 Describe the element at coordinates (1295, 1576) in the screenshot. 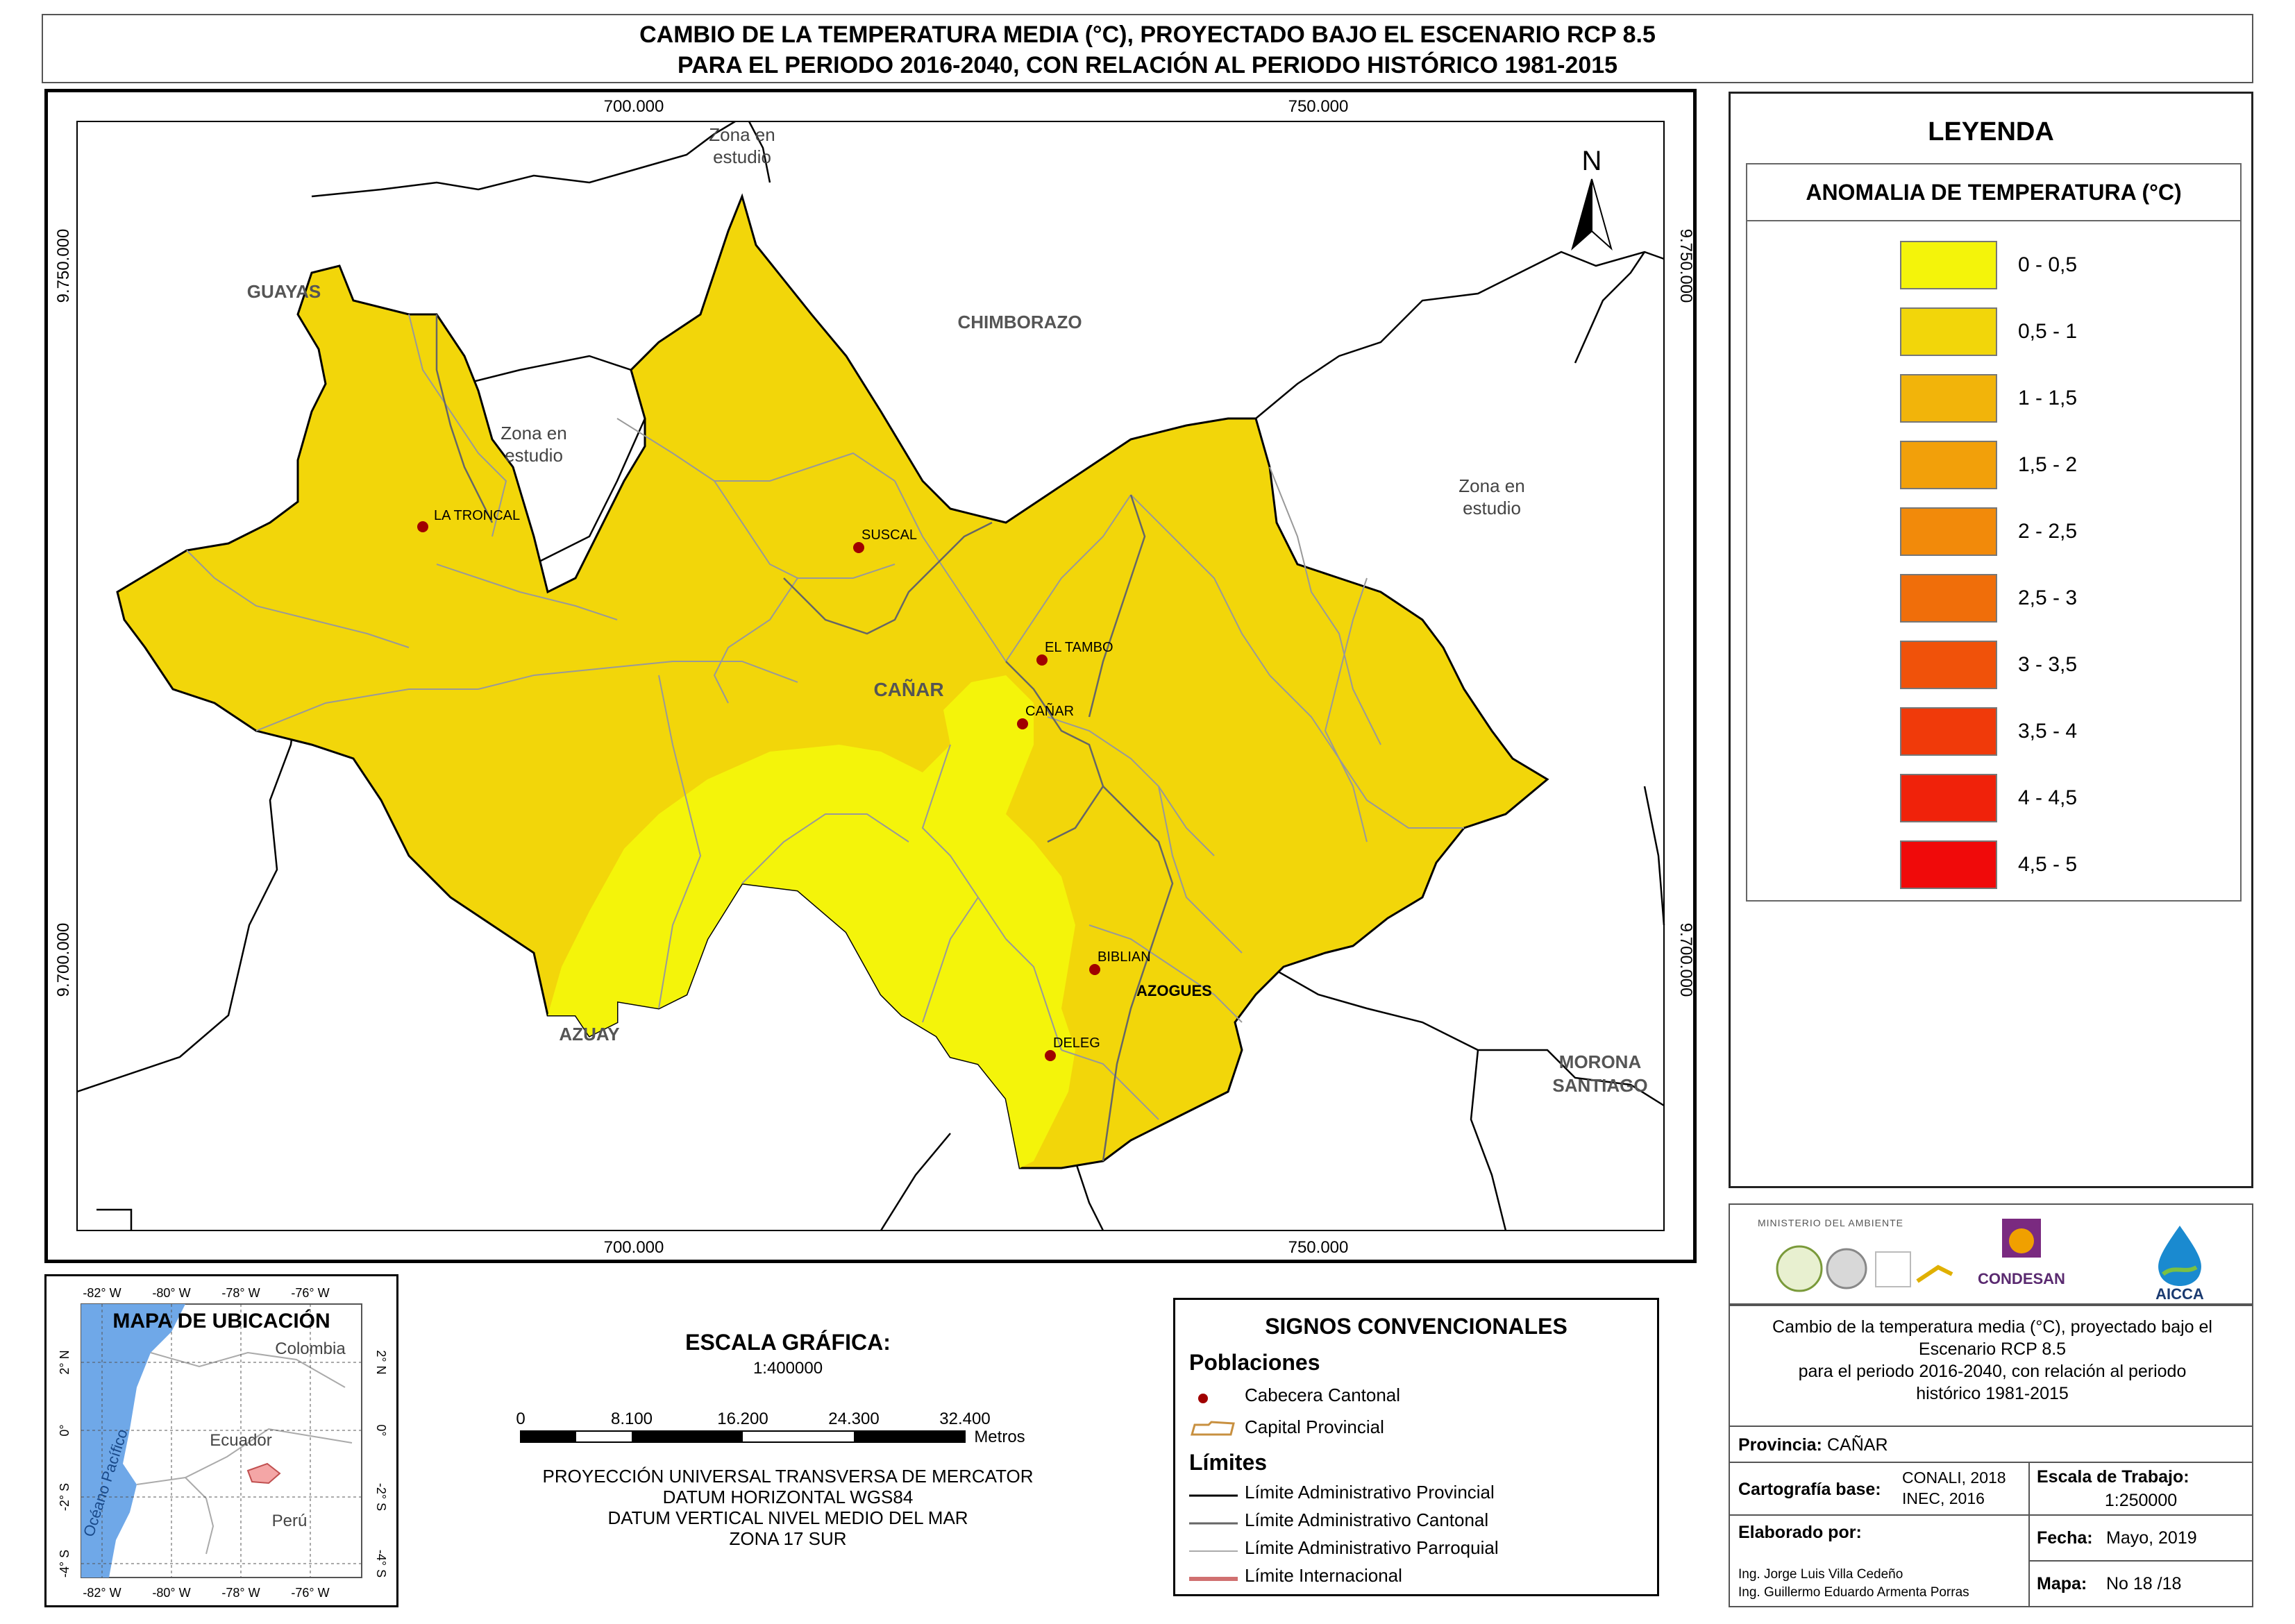

I see `lim-int-row: Límite Internacional` at that location.